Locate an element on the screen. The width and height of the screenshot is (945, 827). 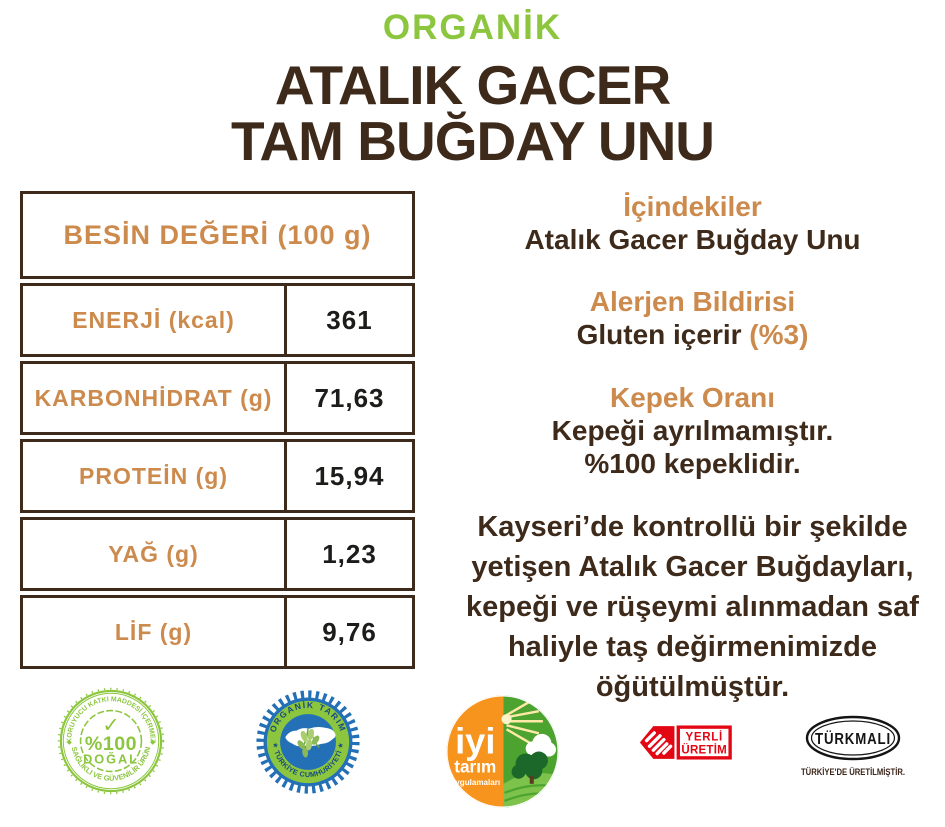
ingredients-value: Atalık Gacer Buğday Unu is located at coordinates (692, 239).